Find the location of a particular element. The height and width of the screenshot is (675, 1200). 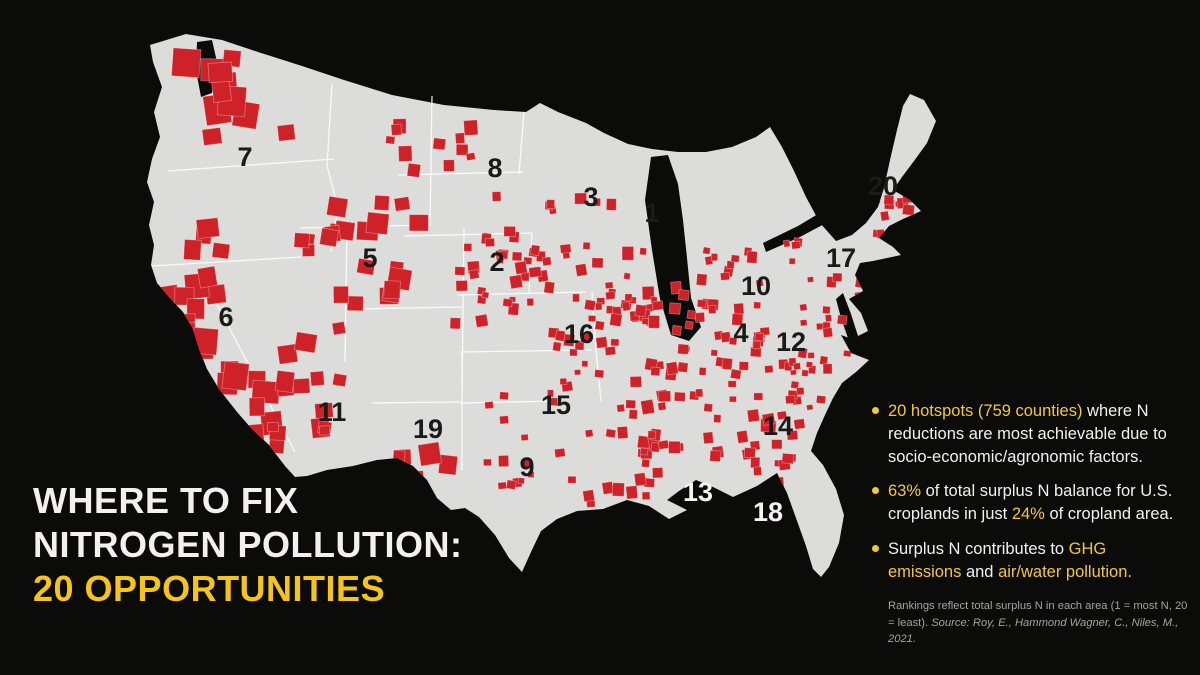

hotspot-label-19: 19 is located at coordinates (428, 429).